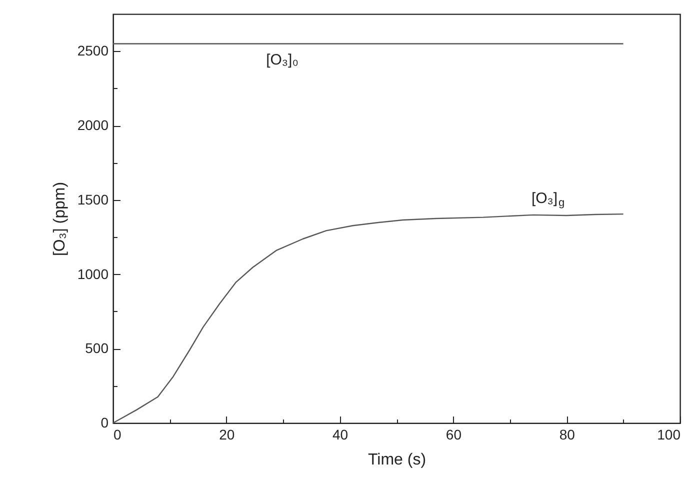 This screenshot has height=482, width=691. Describe the element at coordinates (59, 219) in the screenshot. I see `y-axis-title: [O₃] (ppm)` at that location.